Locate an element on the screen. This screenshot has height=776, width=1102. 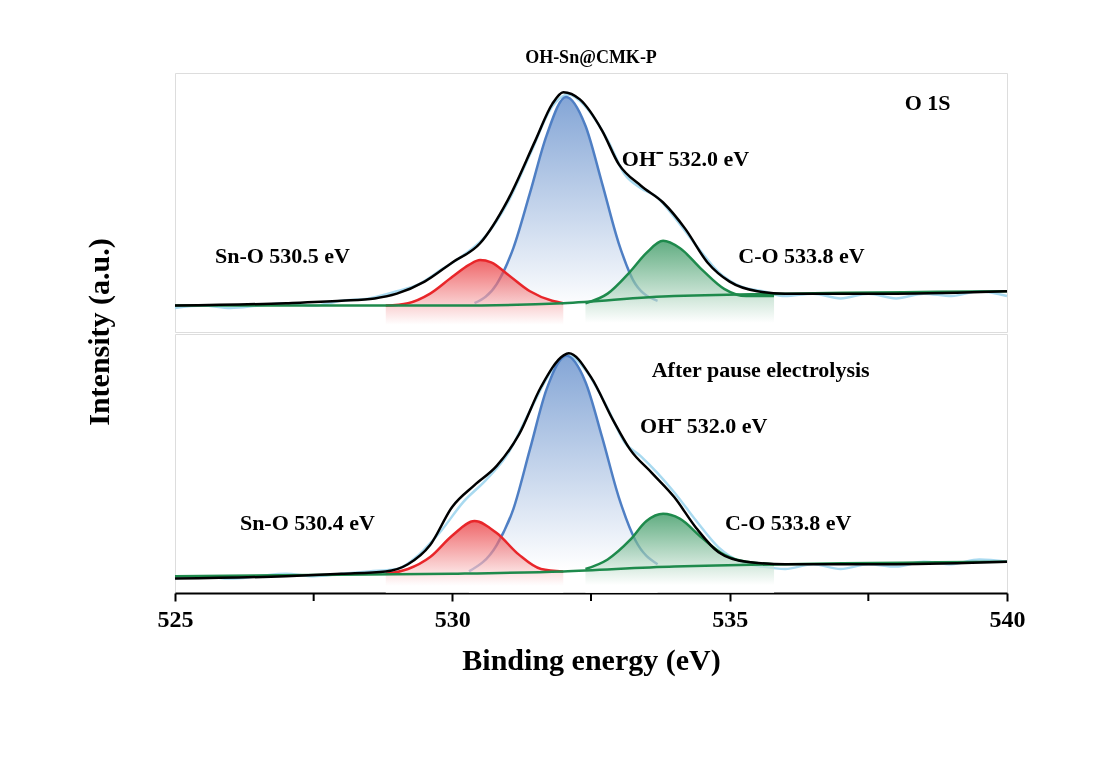
x-tick-label: 535 is located at coordinates (730, 618).